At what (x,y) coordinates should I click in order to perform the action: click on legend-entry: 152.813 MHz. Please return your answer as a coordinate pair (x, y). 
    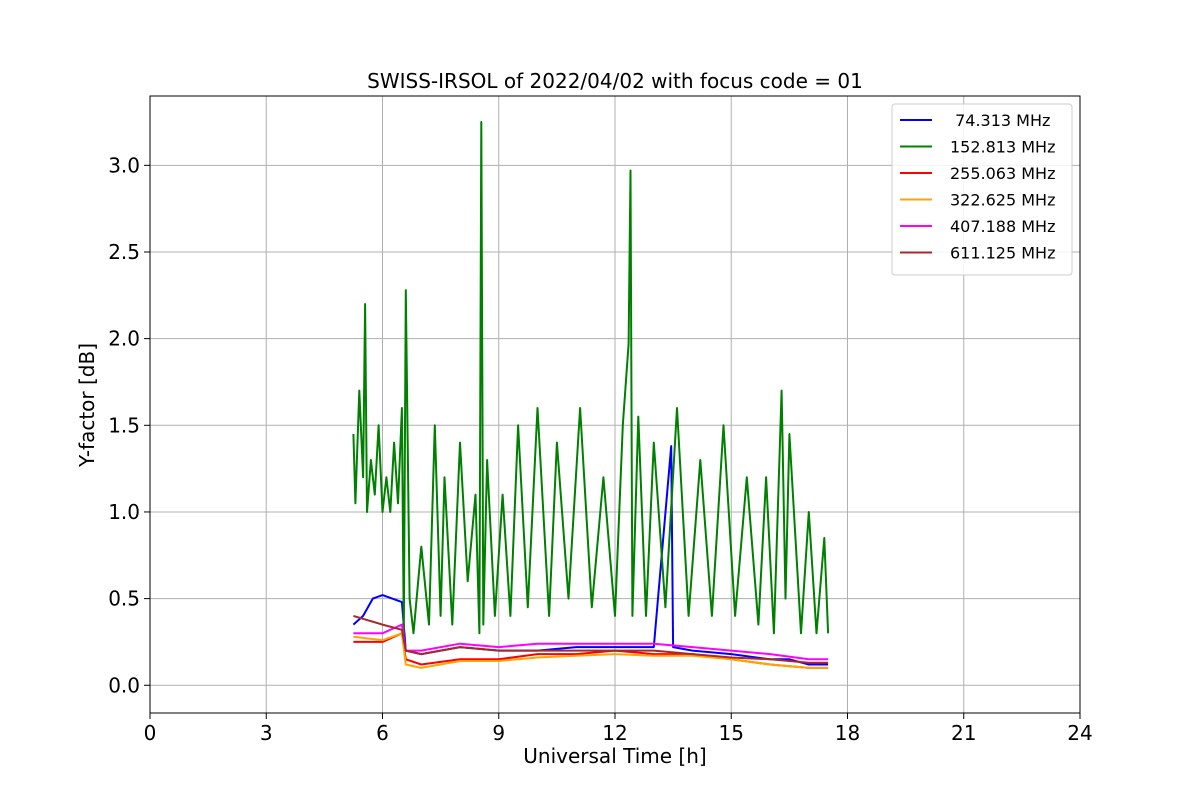
    Looking at the image, I should click on (1002, 147).